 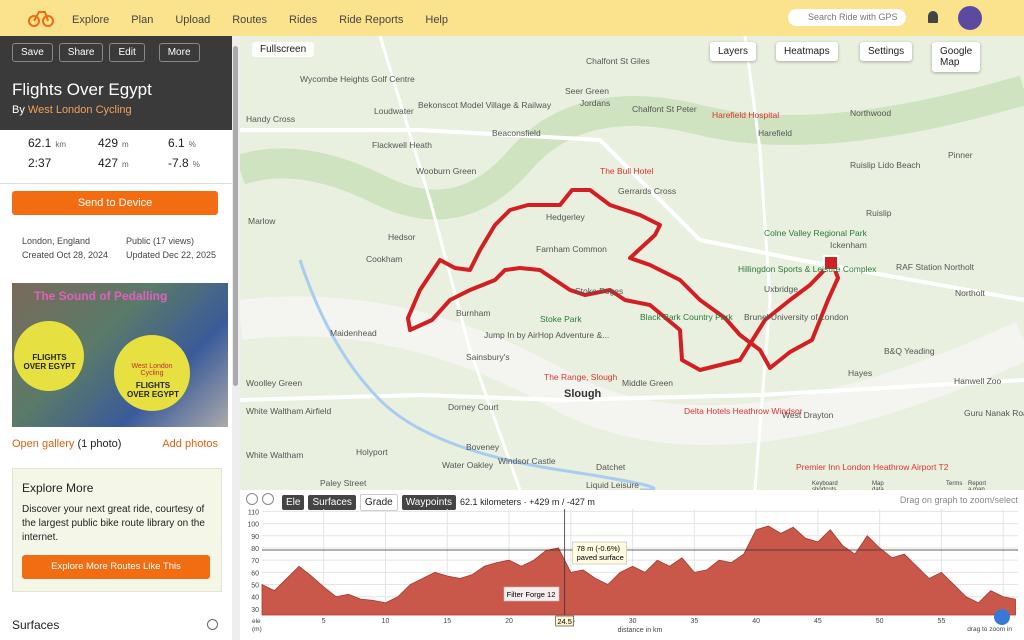 I want to click on stat: -7.8%, so click(x=176, y=163).